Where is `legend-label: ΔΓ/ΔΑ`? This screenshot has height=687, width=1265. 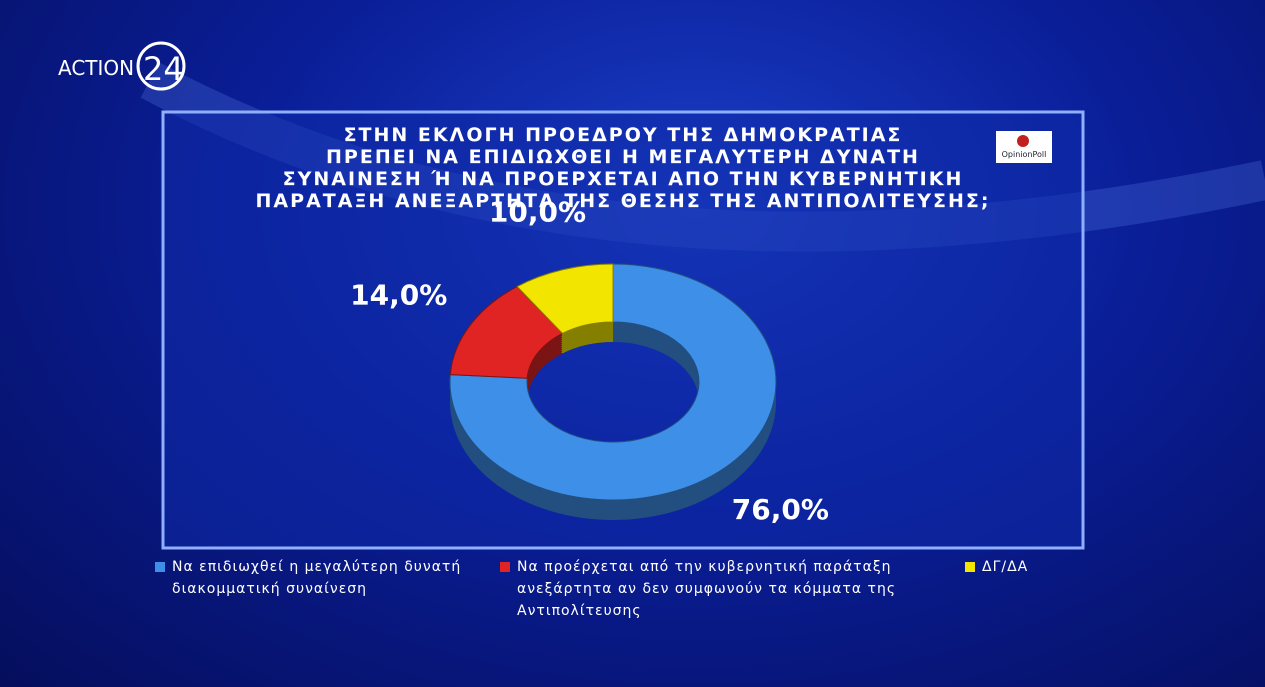 legend-label: ΔΓ/ΔΑ is located at coordinates (1005, 567).